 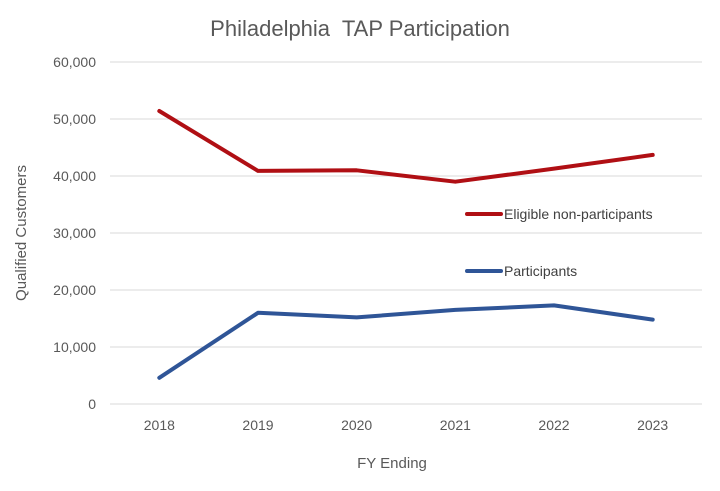 What do you see at coordinates (74, 176) in the screenshot?
I see `y-tick-label: 40,000` at bounding box center [74, 176].